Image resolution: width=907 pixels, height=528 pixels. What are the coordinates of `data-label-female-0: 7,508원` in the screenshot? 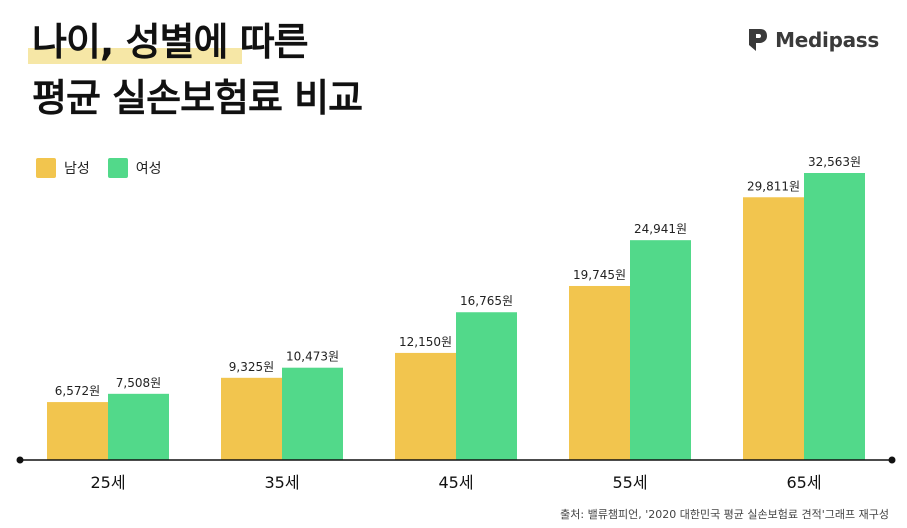 It's located at (138, 383).